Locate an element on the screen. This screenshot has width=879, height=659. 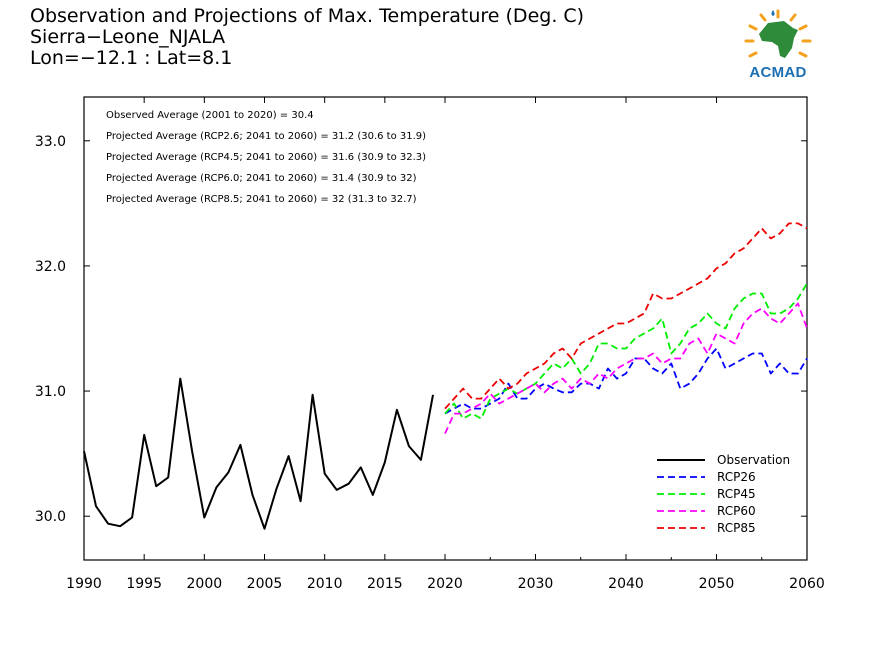
acmad-logo: ACMAD is located at coordinates (778, 46).